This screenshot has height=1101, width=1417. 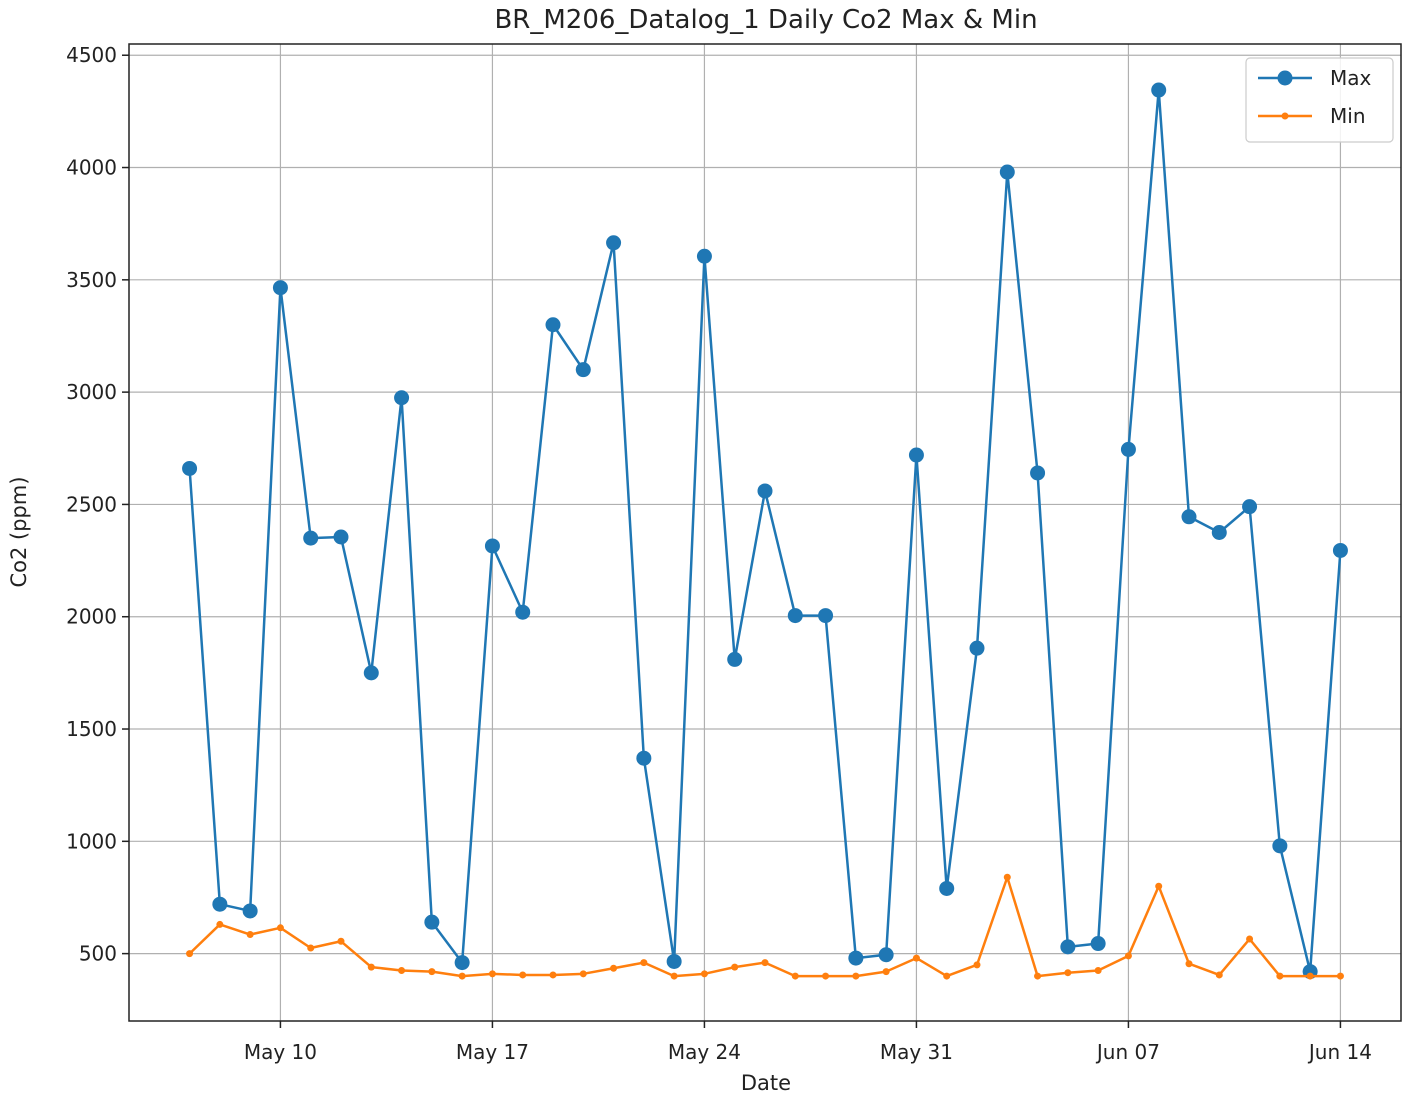 What do you see at coordinates (492, 1052) in the screenshot?
I see `x-tick-label: May 17` at bounding box center [492, 1052].